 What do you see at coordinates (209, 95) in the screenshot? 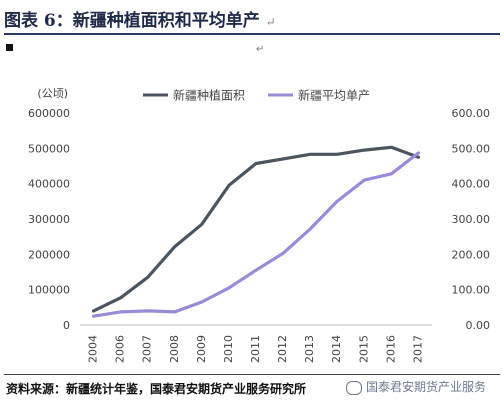
I see `legend-label: 新疆种植面积` at bounding box center [209, 95].